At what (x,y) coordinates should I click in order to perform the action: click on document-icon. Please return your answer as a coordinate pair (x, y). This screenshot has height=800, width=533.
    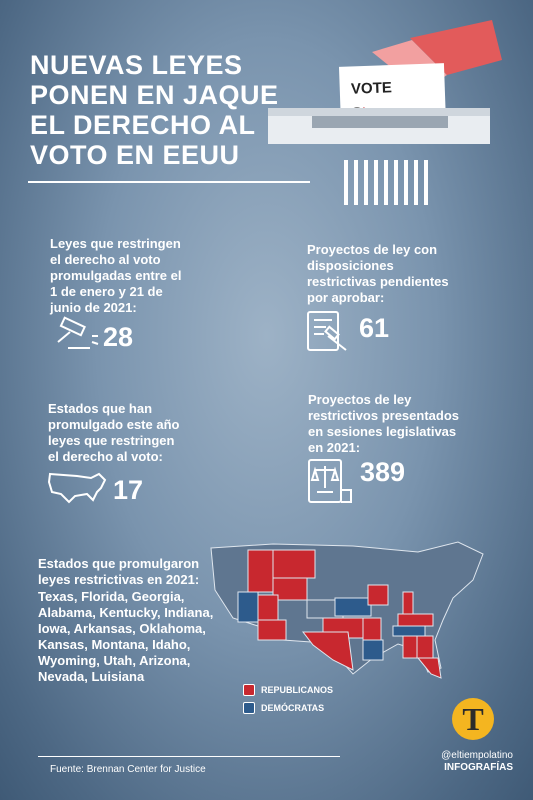
    Looking at the image, I should click on (327, 331).